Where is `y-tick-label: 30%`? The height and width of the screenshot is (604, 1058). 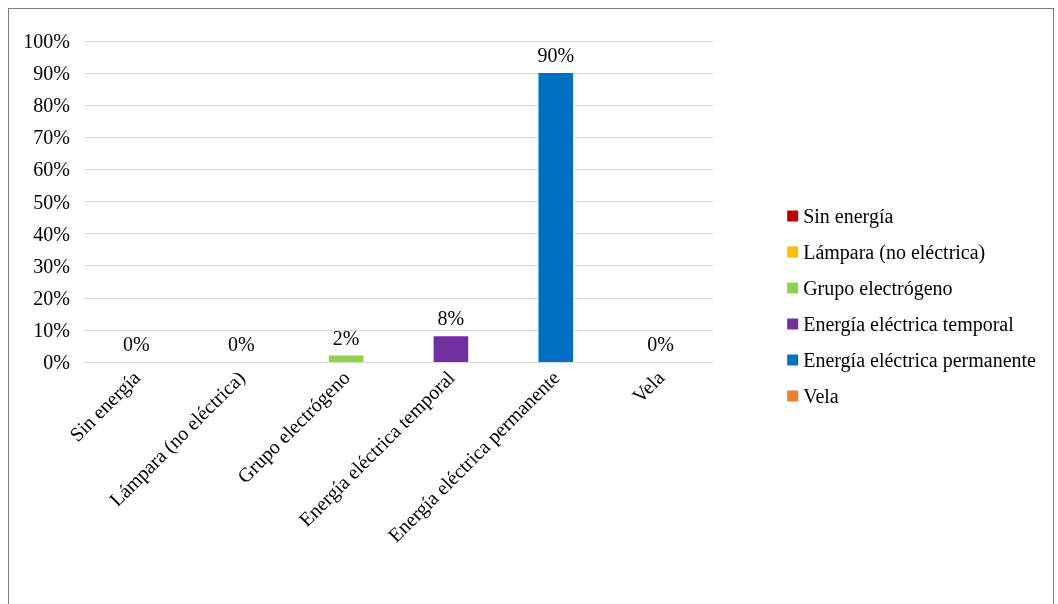 y-tick-label: 30% is located at coordinates (51, 265).